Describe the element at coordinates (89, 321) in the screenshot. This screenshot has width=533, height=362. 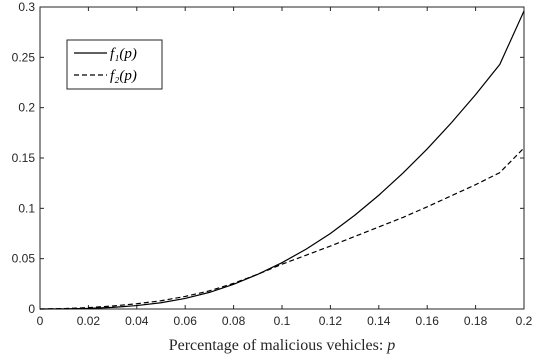
I see `x-tick-label: 0.02` at that location.